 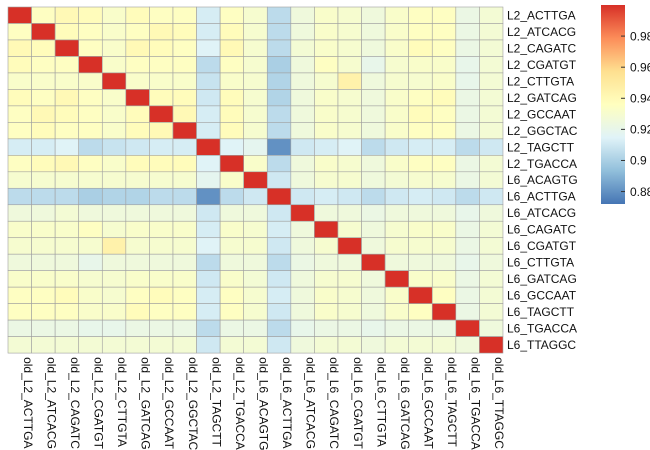 I want to click on row-label: L6_GATCAG, so click(x=542, y=279).